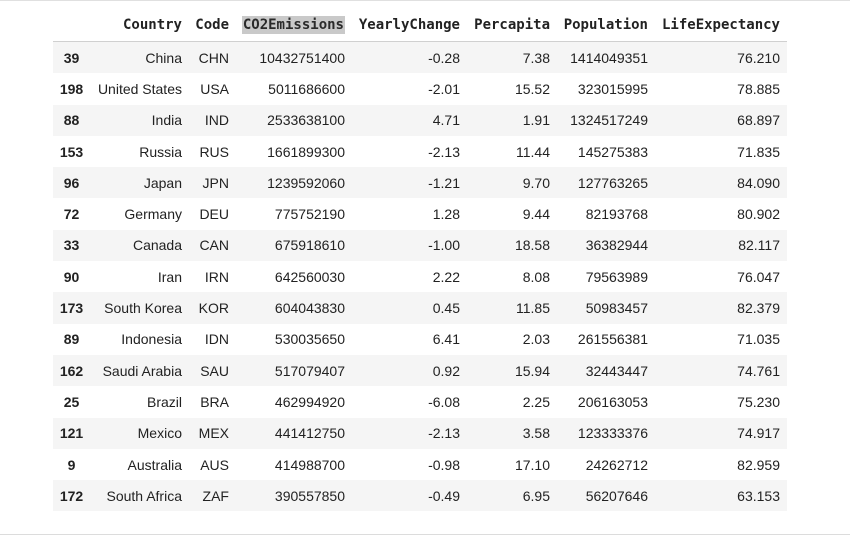 This screenshot has height=536, width=850. What do you see at coordinates (758, 401) in the screenshot?
I see `cell-lifeexpectancy: 75.230` at bounding box center [758, 401].